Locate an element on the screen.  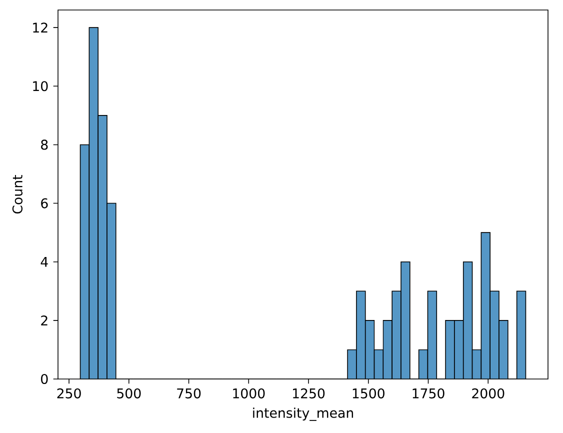
x-tick-label: 1000 is located at coordinates (249, 393).